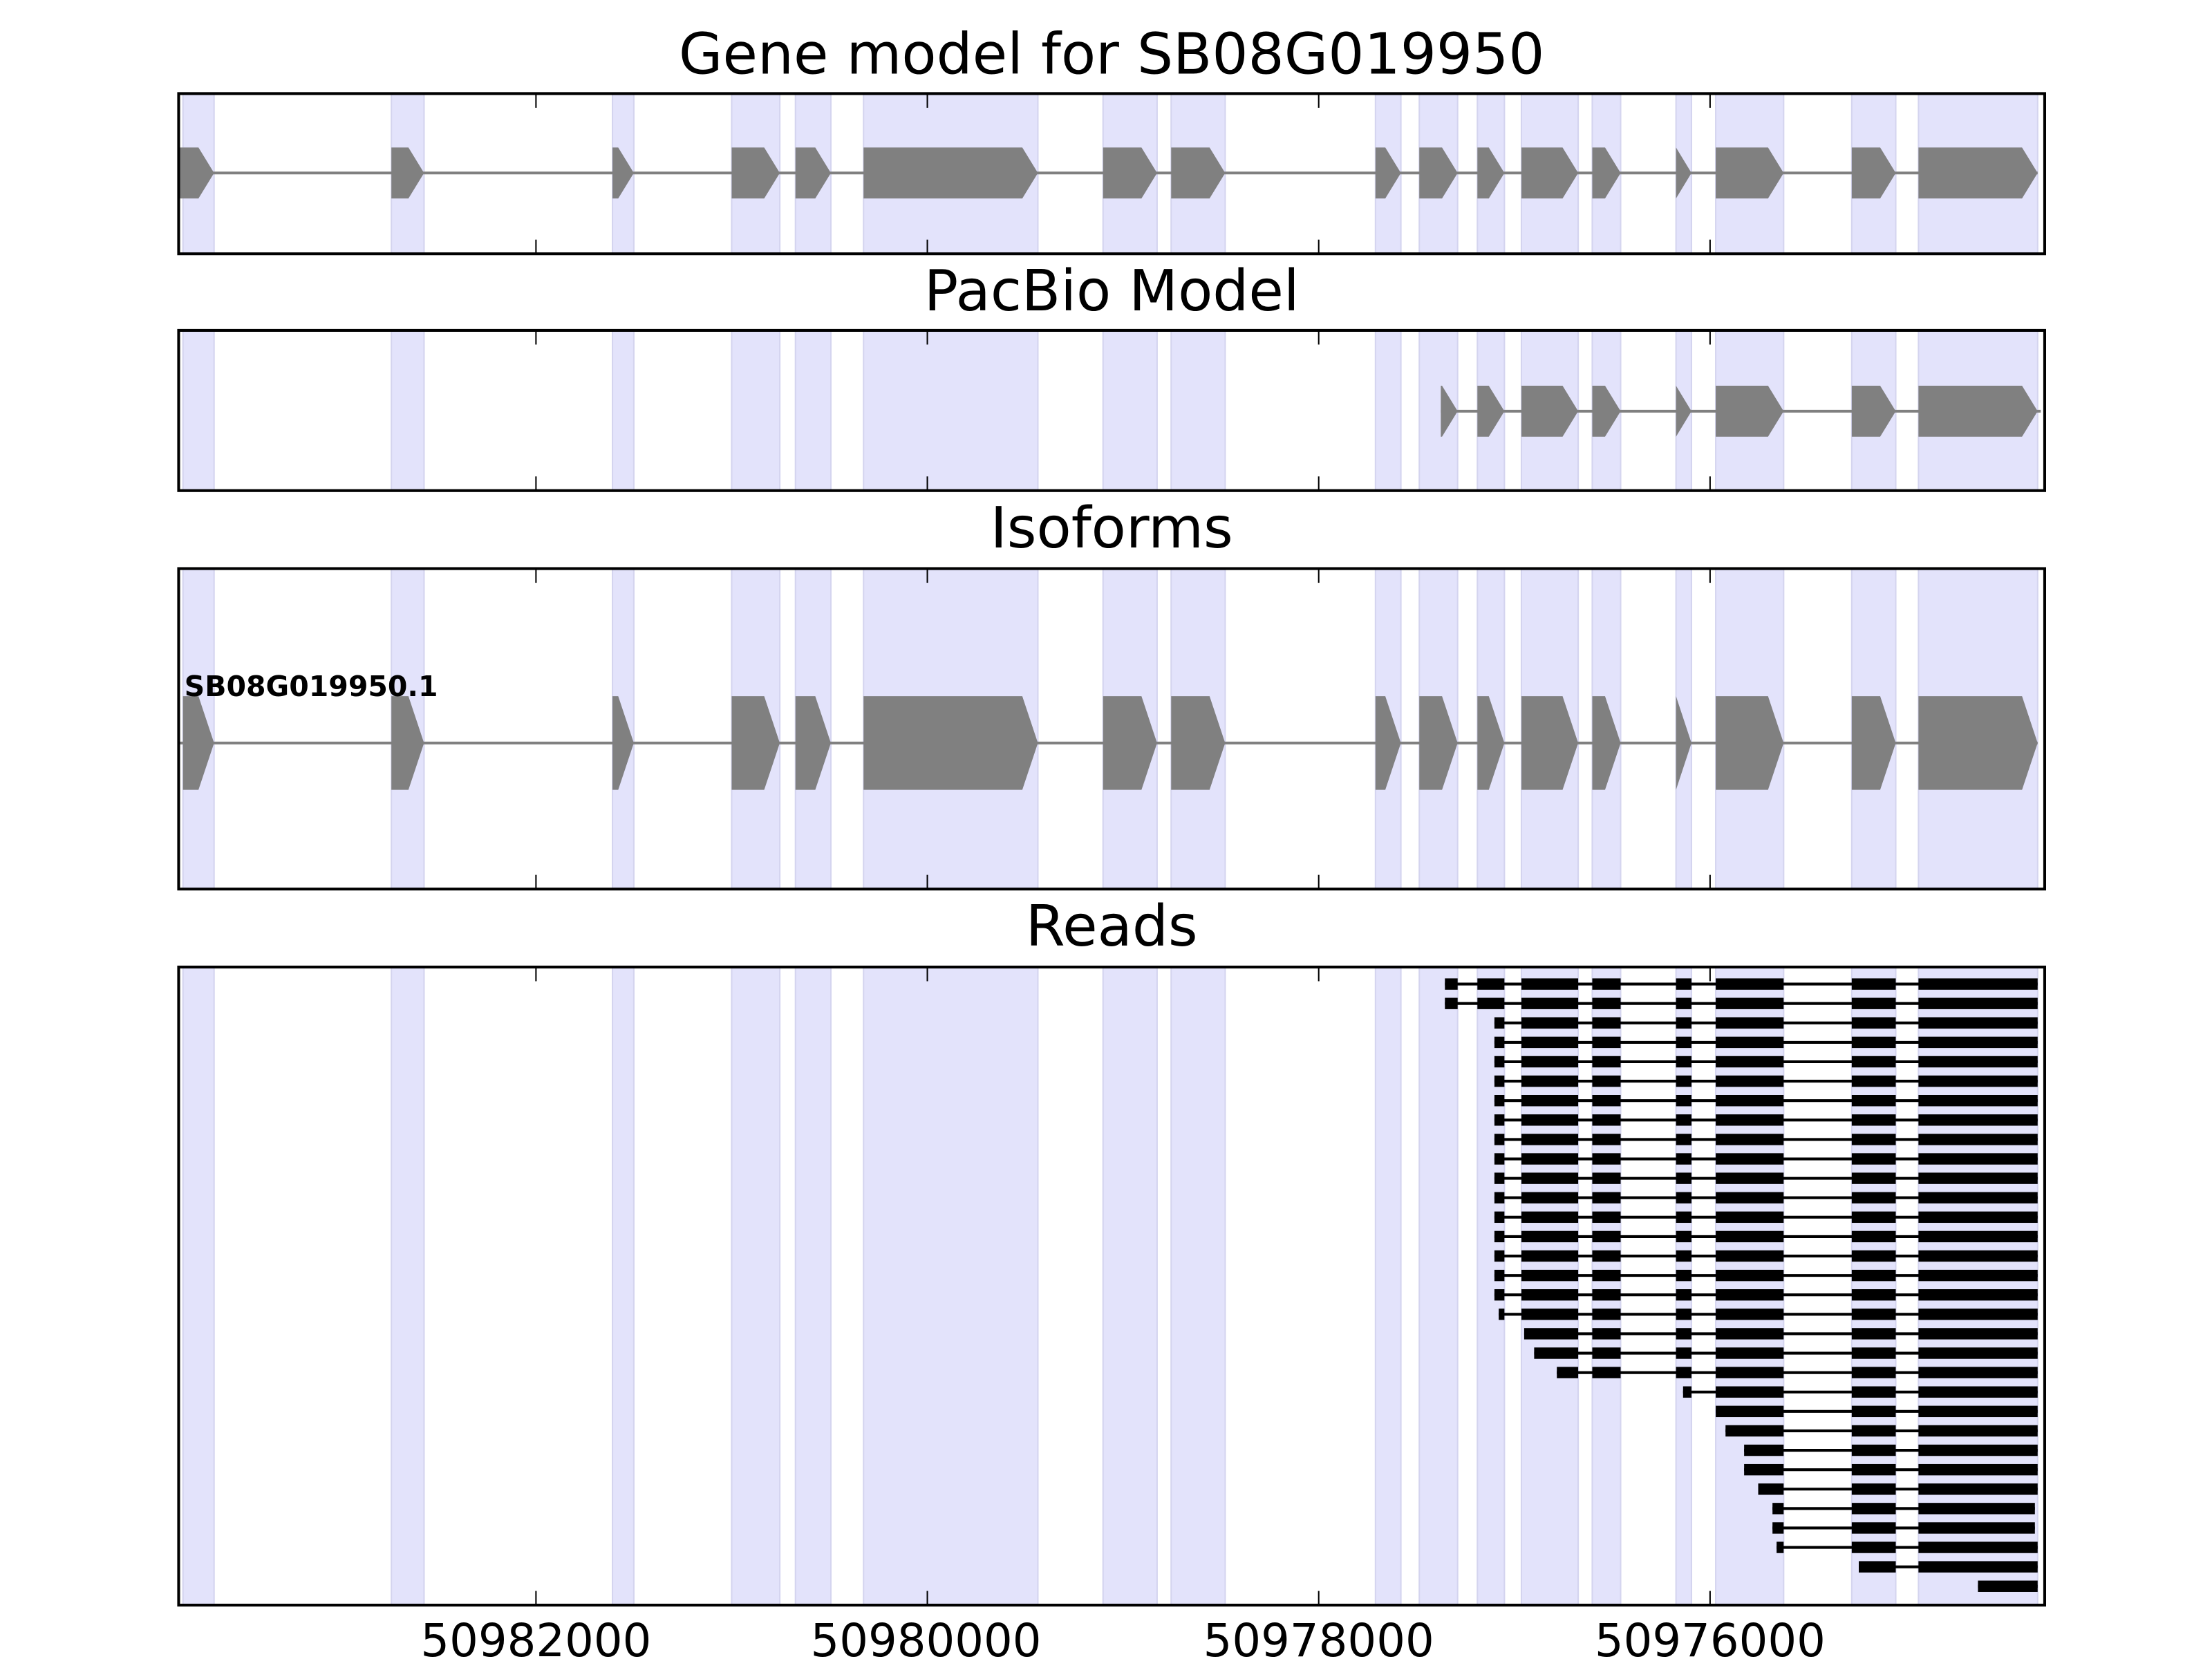  I want to click on panel-title-isoforms: Isoforms, so click(1112, 528).